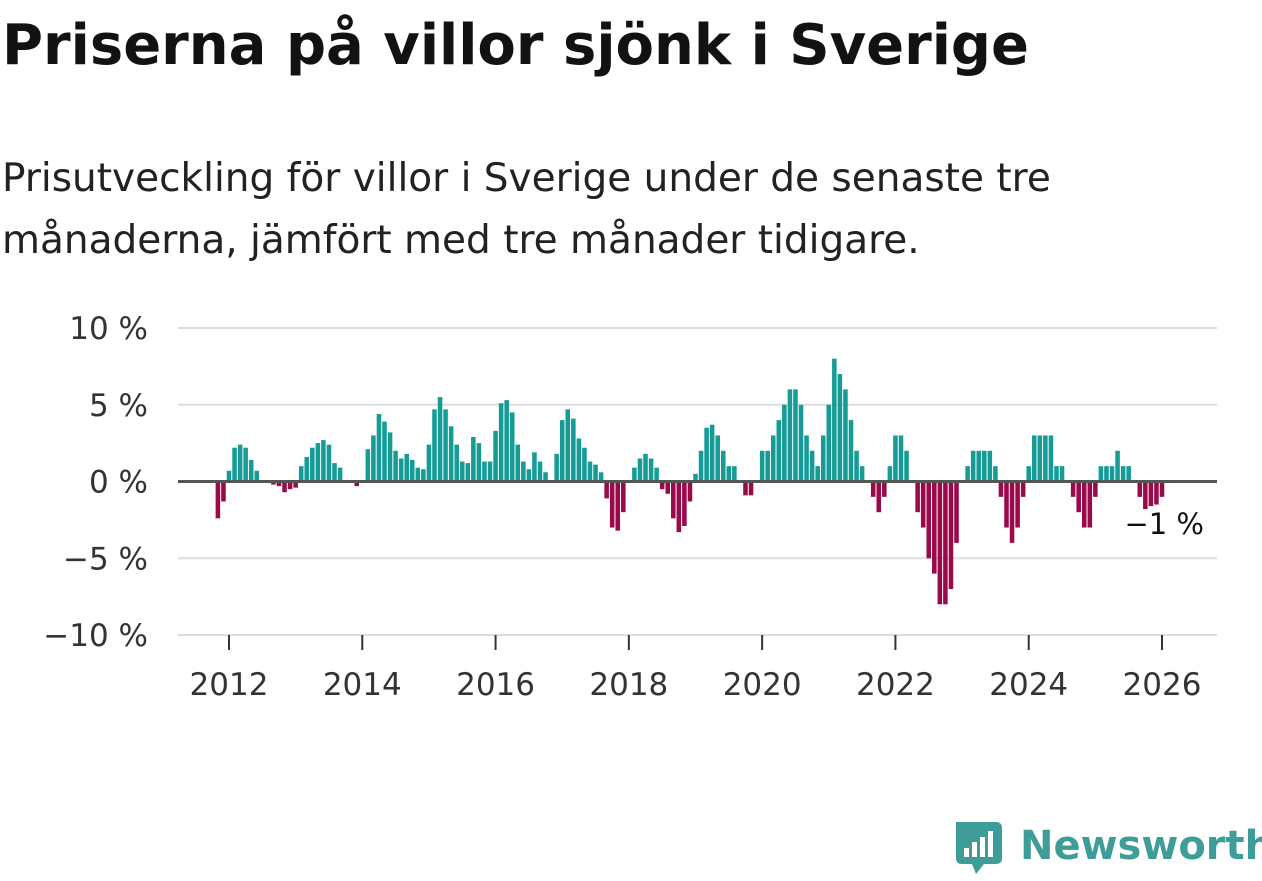 This screenshot has height=881, width=1262. What do you see at coordinates (1162, 685) in the screenshot?
I see `x-tick-label: 2026` at bounding box center [1162, 685].